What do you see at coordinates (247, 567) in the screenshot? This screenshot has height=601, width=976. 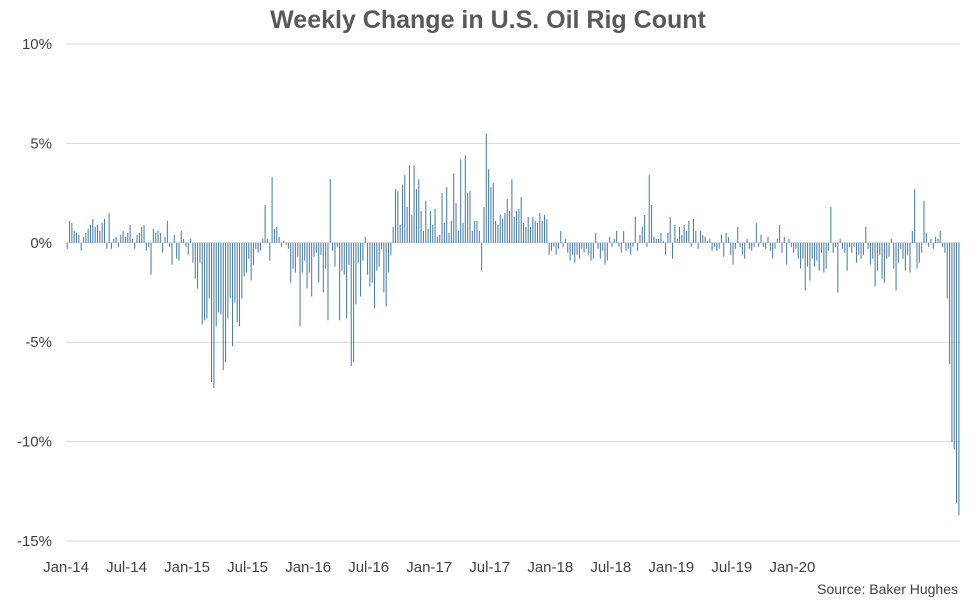 I see `x-tick-label: Jul-15` at bounding box center [247, 567].